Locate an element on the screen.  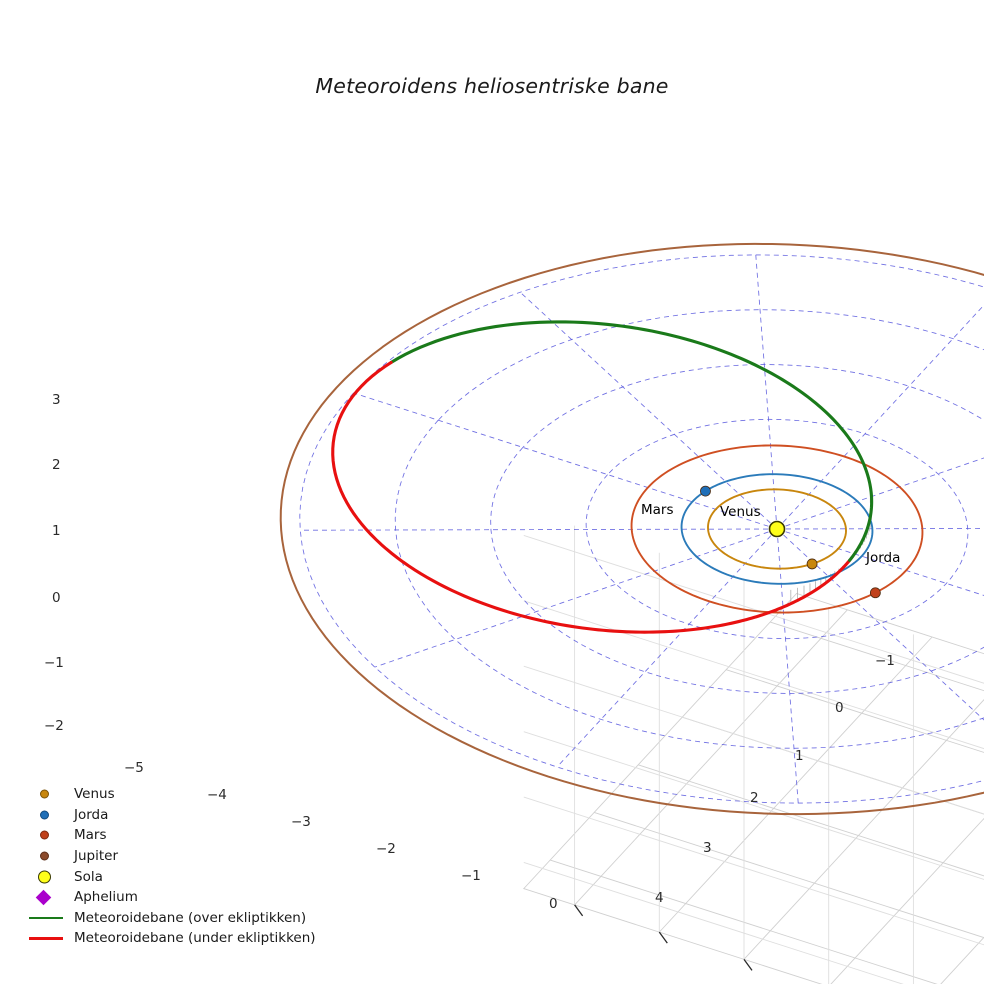
legend-marker-diamond-icon is located at coordinates (51, 897).